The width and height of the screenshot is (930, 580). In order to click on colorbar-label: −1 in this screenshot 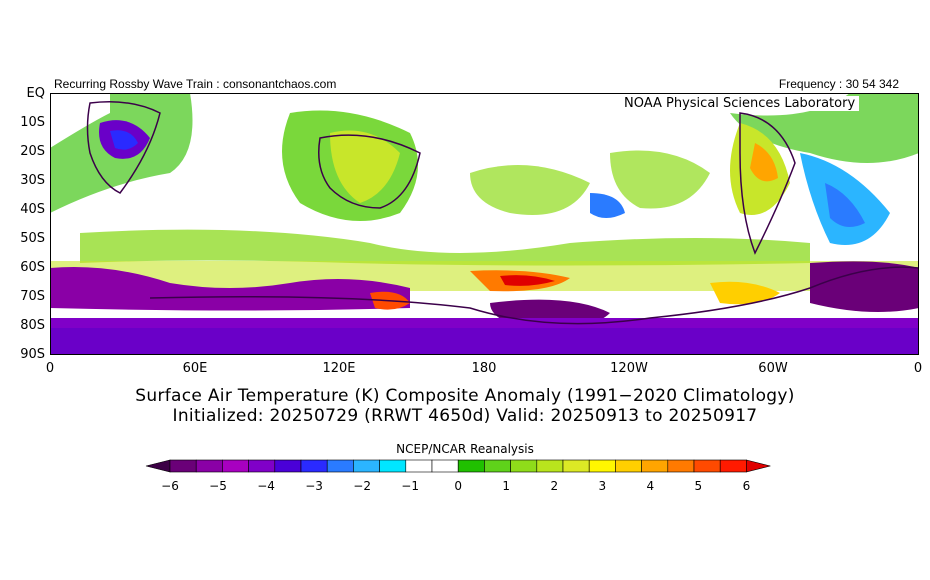, I will do `click(410, 486)`.